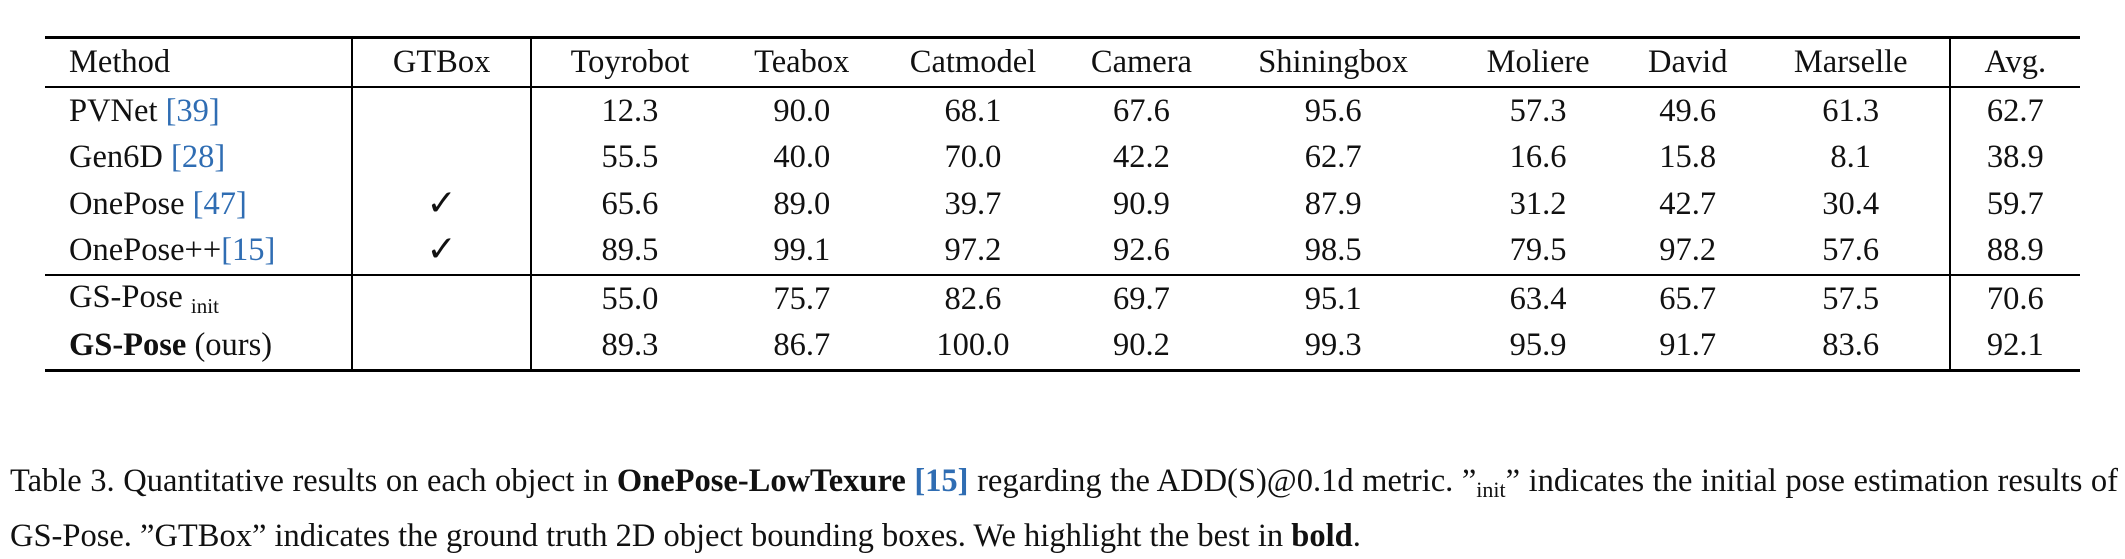 This screenshot has width=2125, height=559. What do you see at coordinates (941, 481) in the screenshot?
I see `caption-citation-link: [15]` at bounding box center [941, 481].